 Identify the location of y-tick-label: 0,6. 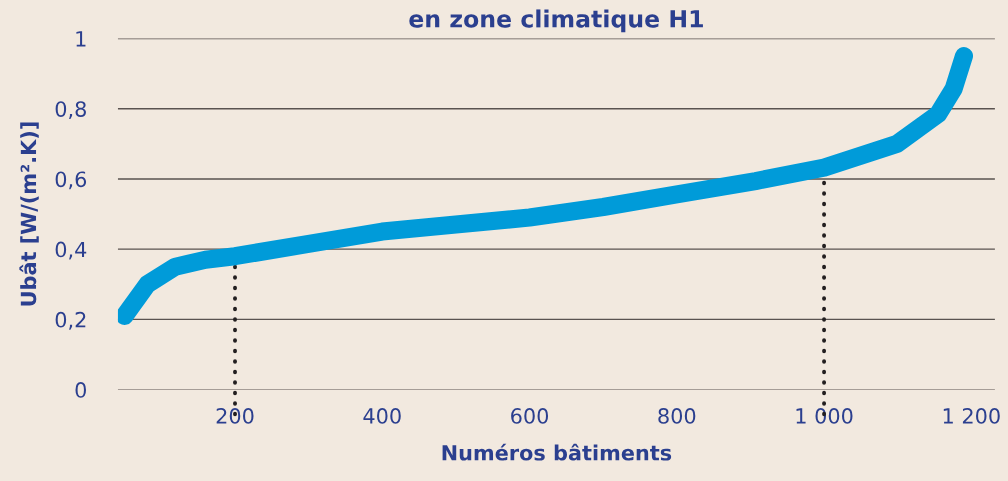
(71, 180).